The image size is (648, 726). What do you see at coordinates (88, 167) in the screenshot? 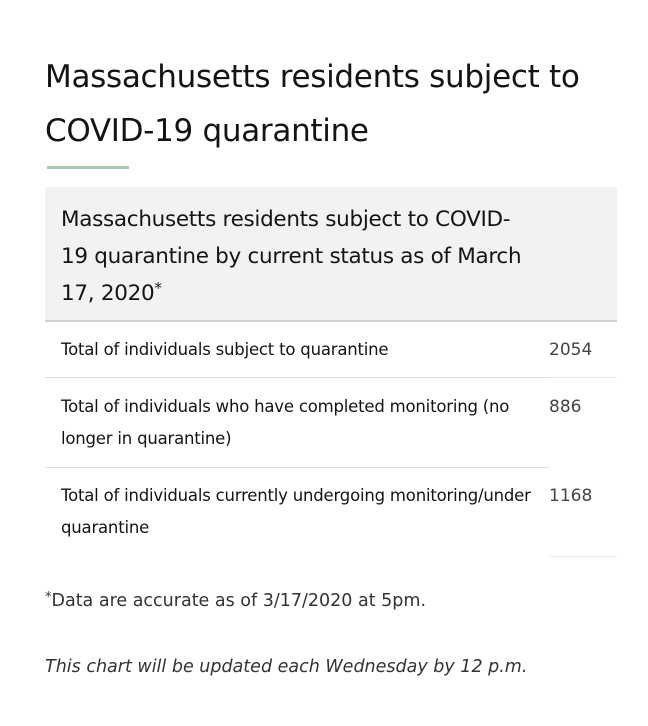
I see `title-accent-rule` at bounding box center [88, 167].